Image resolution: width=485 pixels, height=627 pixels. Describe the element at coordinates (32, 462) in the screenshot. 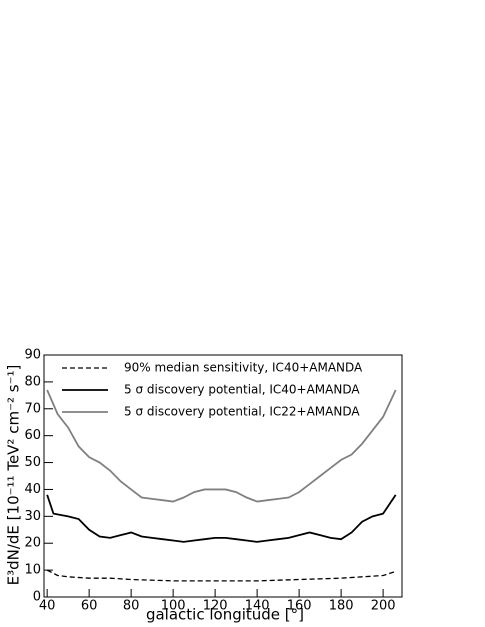

I see `y-tick-label: 50` at that location.